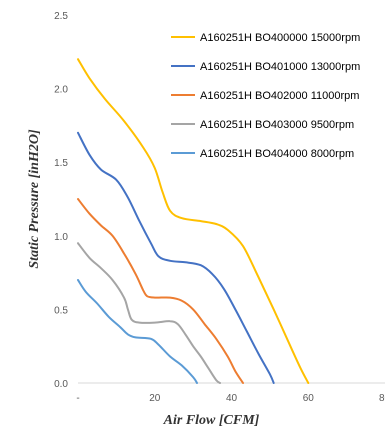 The image size is (385, 436). Describe the element at coordinates (61, 310) in the screenshot. I see `y-tick-label: 0.5` at that location.